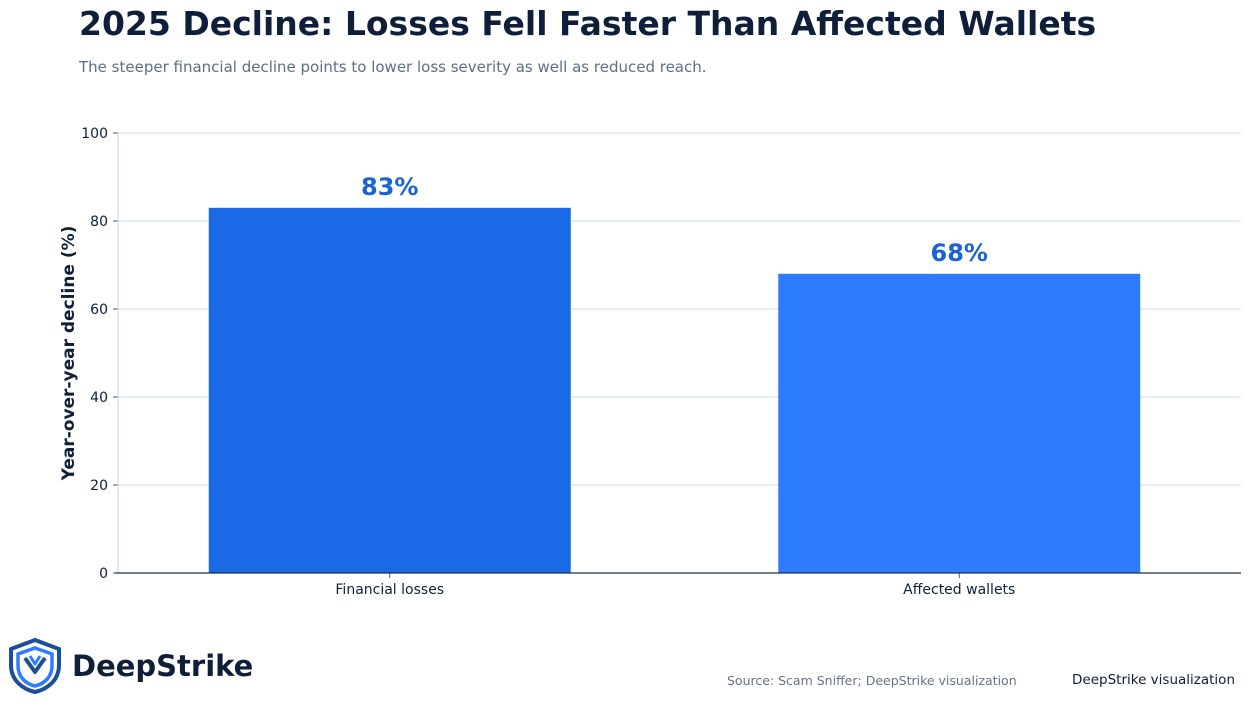 This screenshot has height=703, width=1251. I want to click on deepstrike-logo: DeepStrike, so click(130, 666).